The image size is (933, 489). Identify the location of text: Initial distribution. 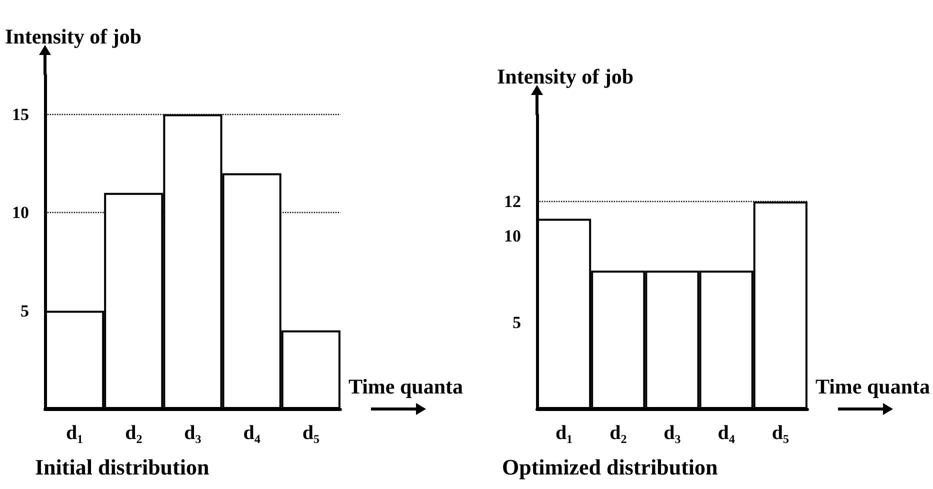
(122, 467).